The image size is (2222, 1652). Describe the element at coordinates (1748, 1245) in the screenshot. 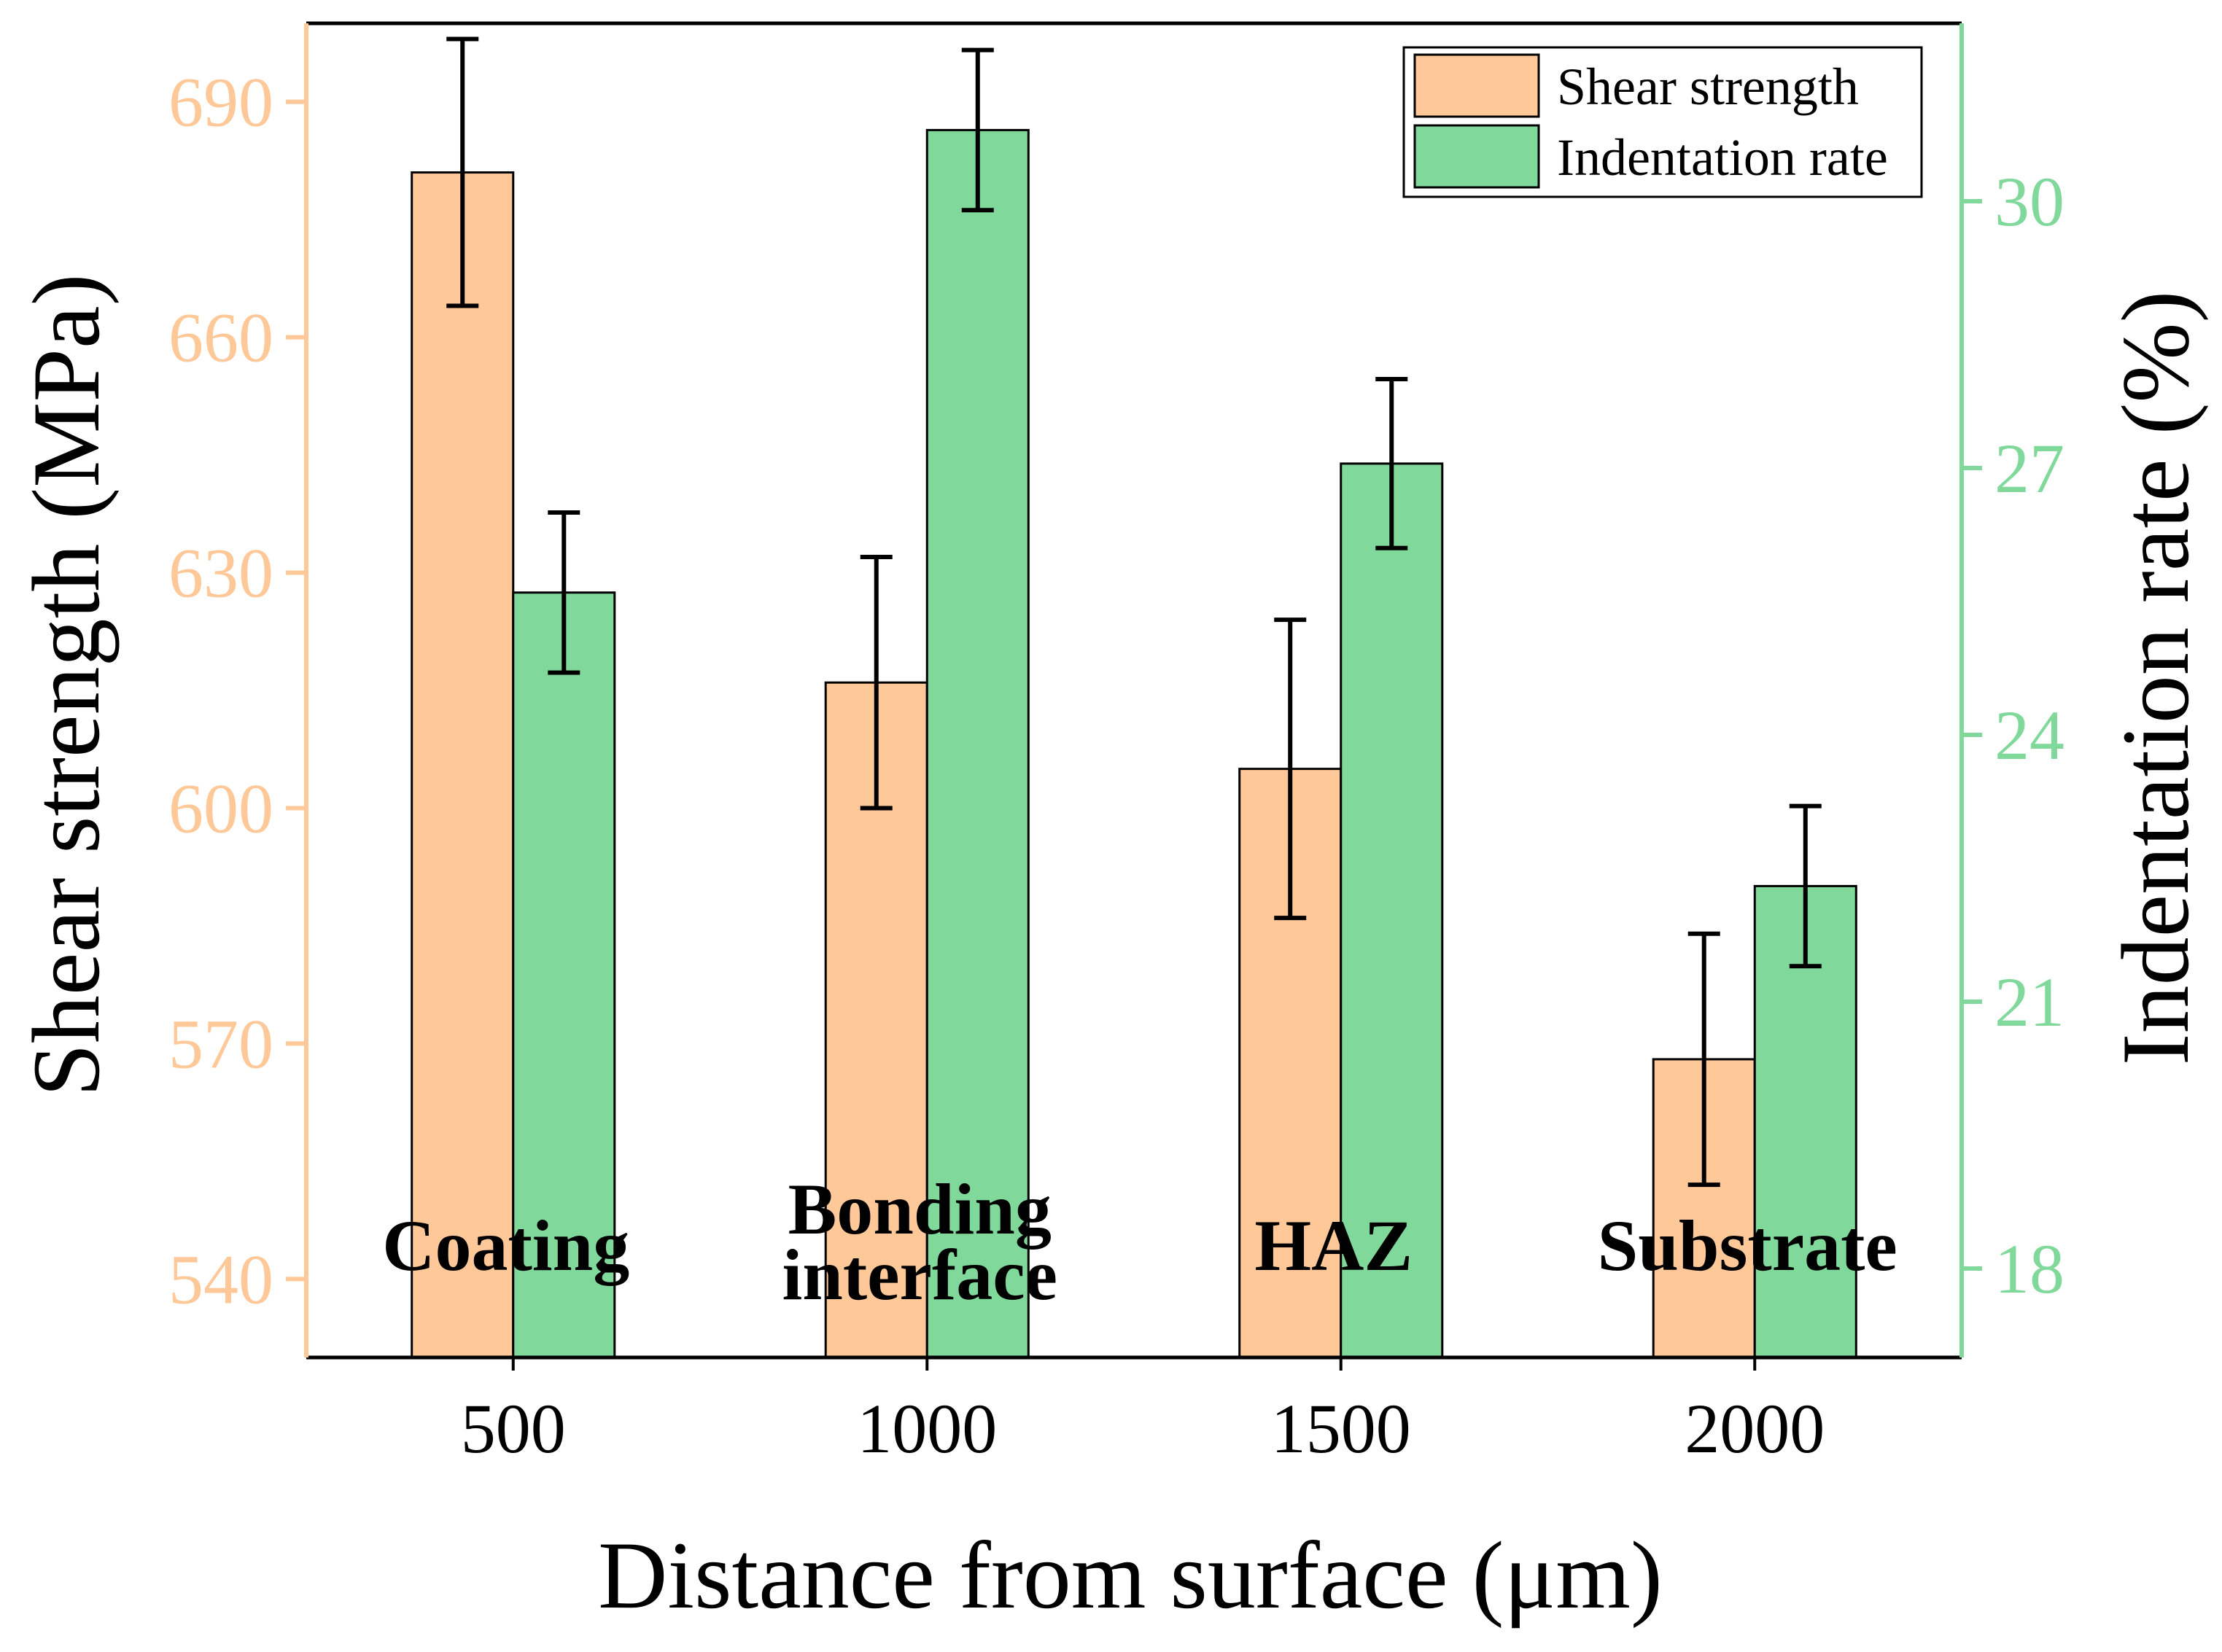

I see `region-label-substrate: Substrate` at that location.